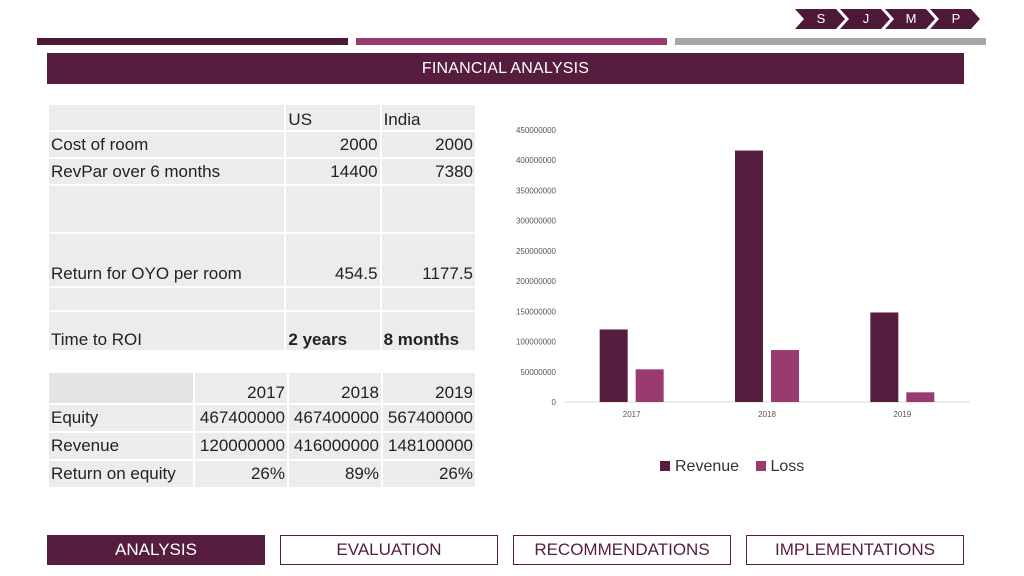 The width and height of the screenshot is (1024, 576). I want to click on chart-legend: Revenue Loss, so click(738, 467).